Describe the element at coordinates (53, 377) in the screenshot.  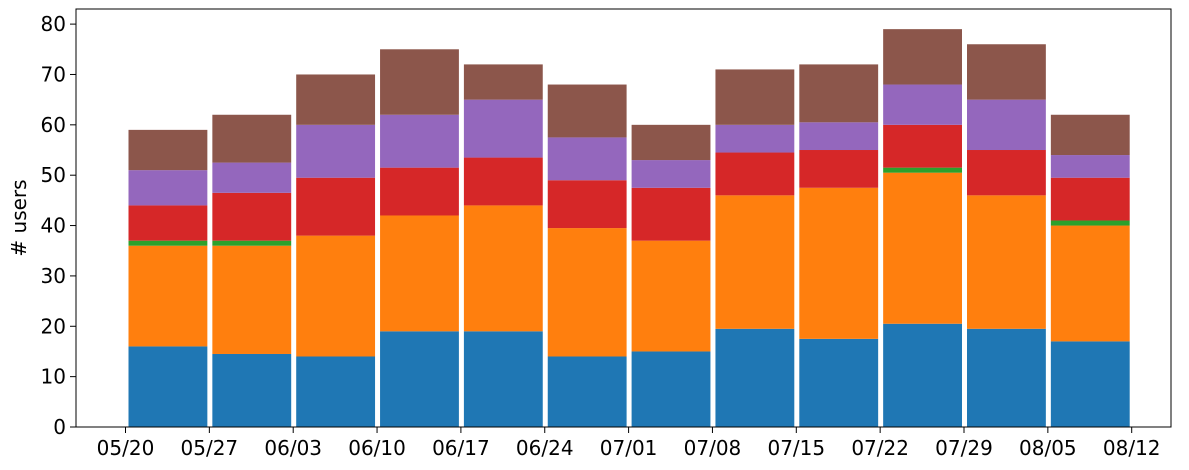
I see `y-tick-label: 10` at that location.